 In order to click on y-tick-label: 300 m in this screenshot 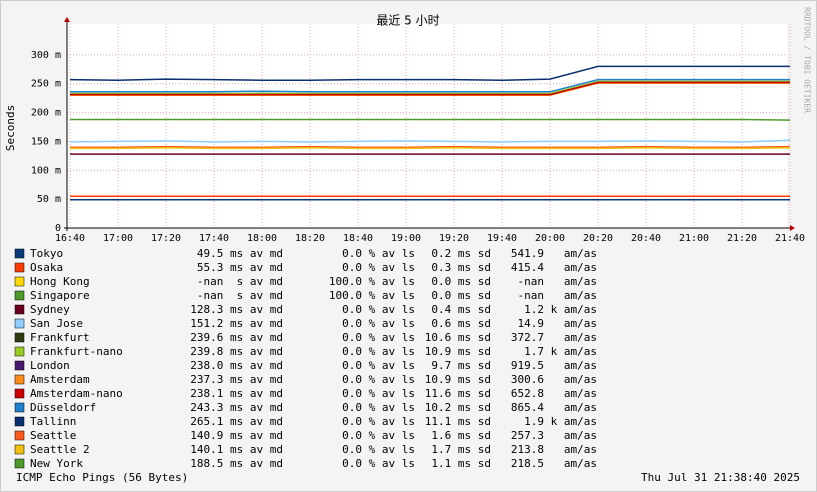, I will do `click(46, 55)`.